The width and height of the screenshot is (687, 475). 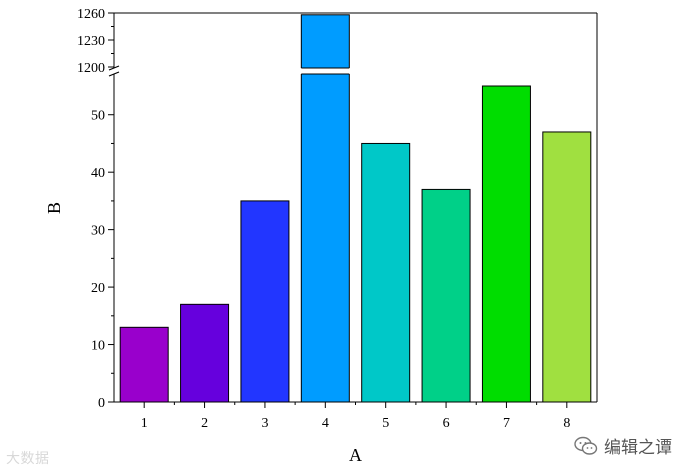 What do you see at coordinates (325, 71) in the screenshot?
I see `bar-4-break-gap` at bounding box center [325, 71].